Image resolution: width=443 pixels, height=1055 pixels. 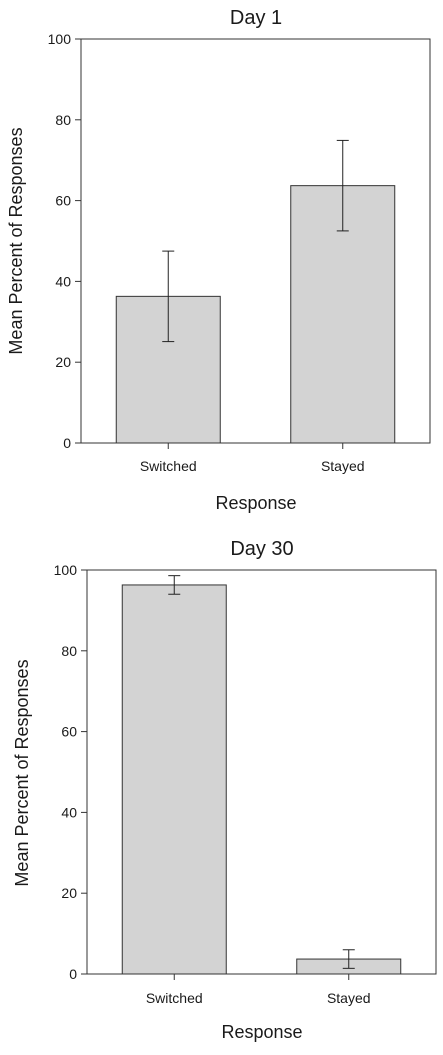 What do you see at coordinates (256, 18) in the screenshot?
I see `chart-title: Day 1` at bounding box center [256, 18].